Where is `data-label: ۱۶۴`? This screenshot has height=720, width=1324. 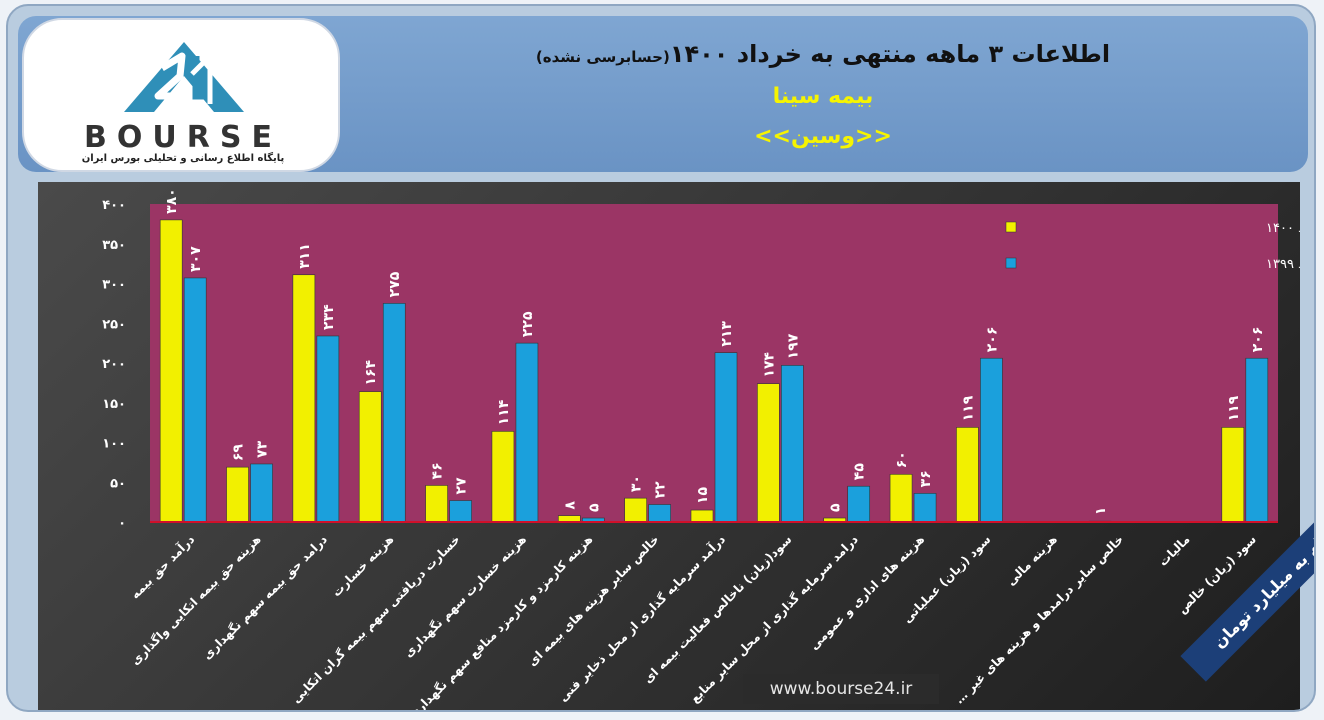 data-label: ۱۶۴ is located at coordinates (371, 373).